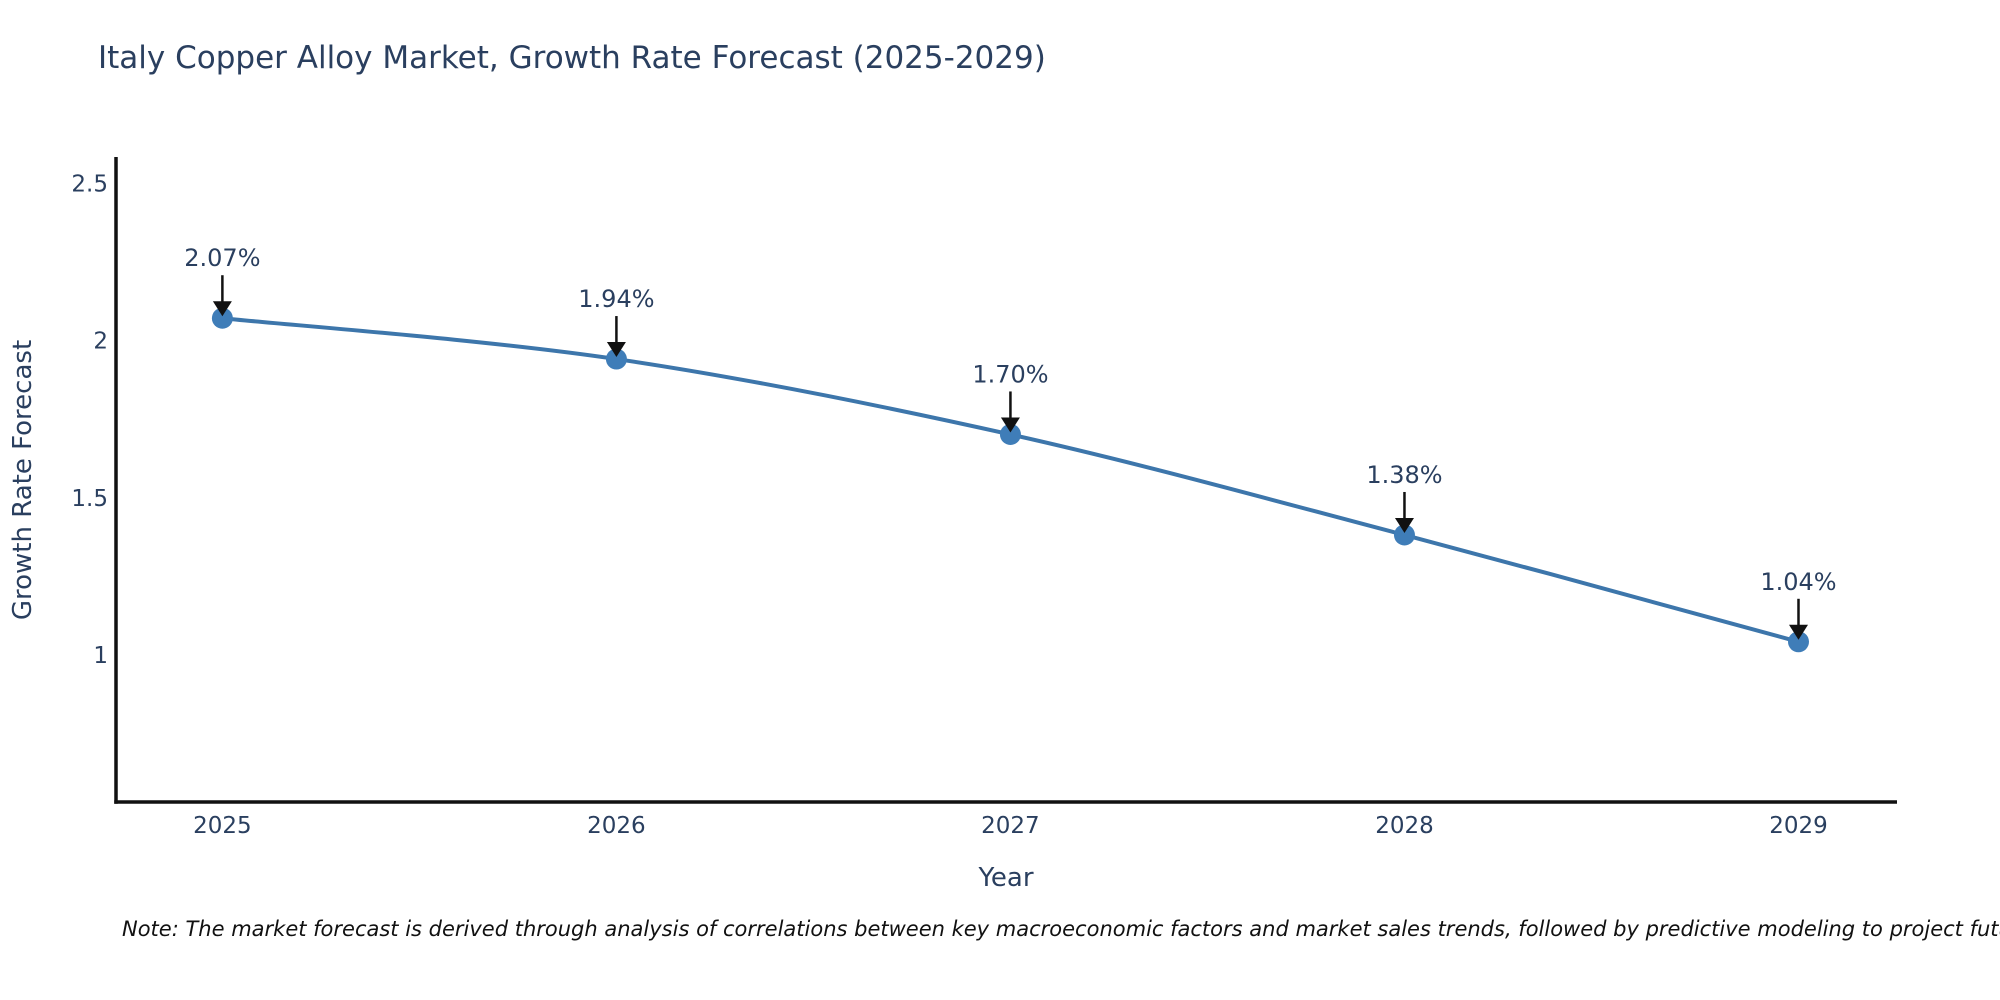 This screenshot has height=1000, width=2000. What do you see at coordinates (1404, 475) in the screenshot?
I see `annotation-label: 1.38%` at bounding box center [1404, 475].